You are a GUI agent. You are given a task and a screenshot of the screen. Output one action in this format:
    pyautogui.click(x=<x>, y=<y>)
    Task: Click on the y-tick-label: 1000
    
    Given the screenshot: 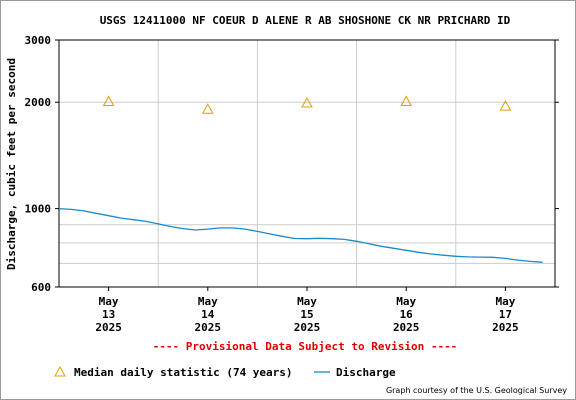 What is the action you would take?
    pyautogui.click(x=38, y=209)
    